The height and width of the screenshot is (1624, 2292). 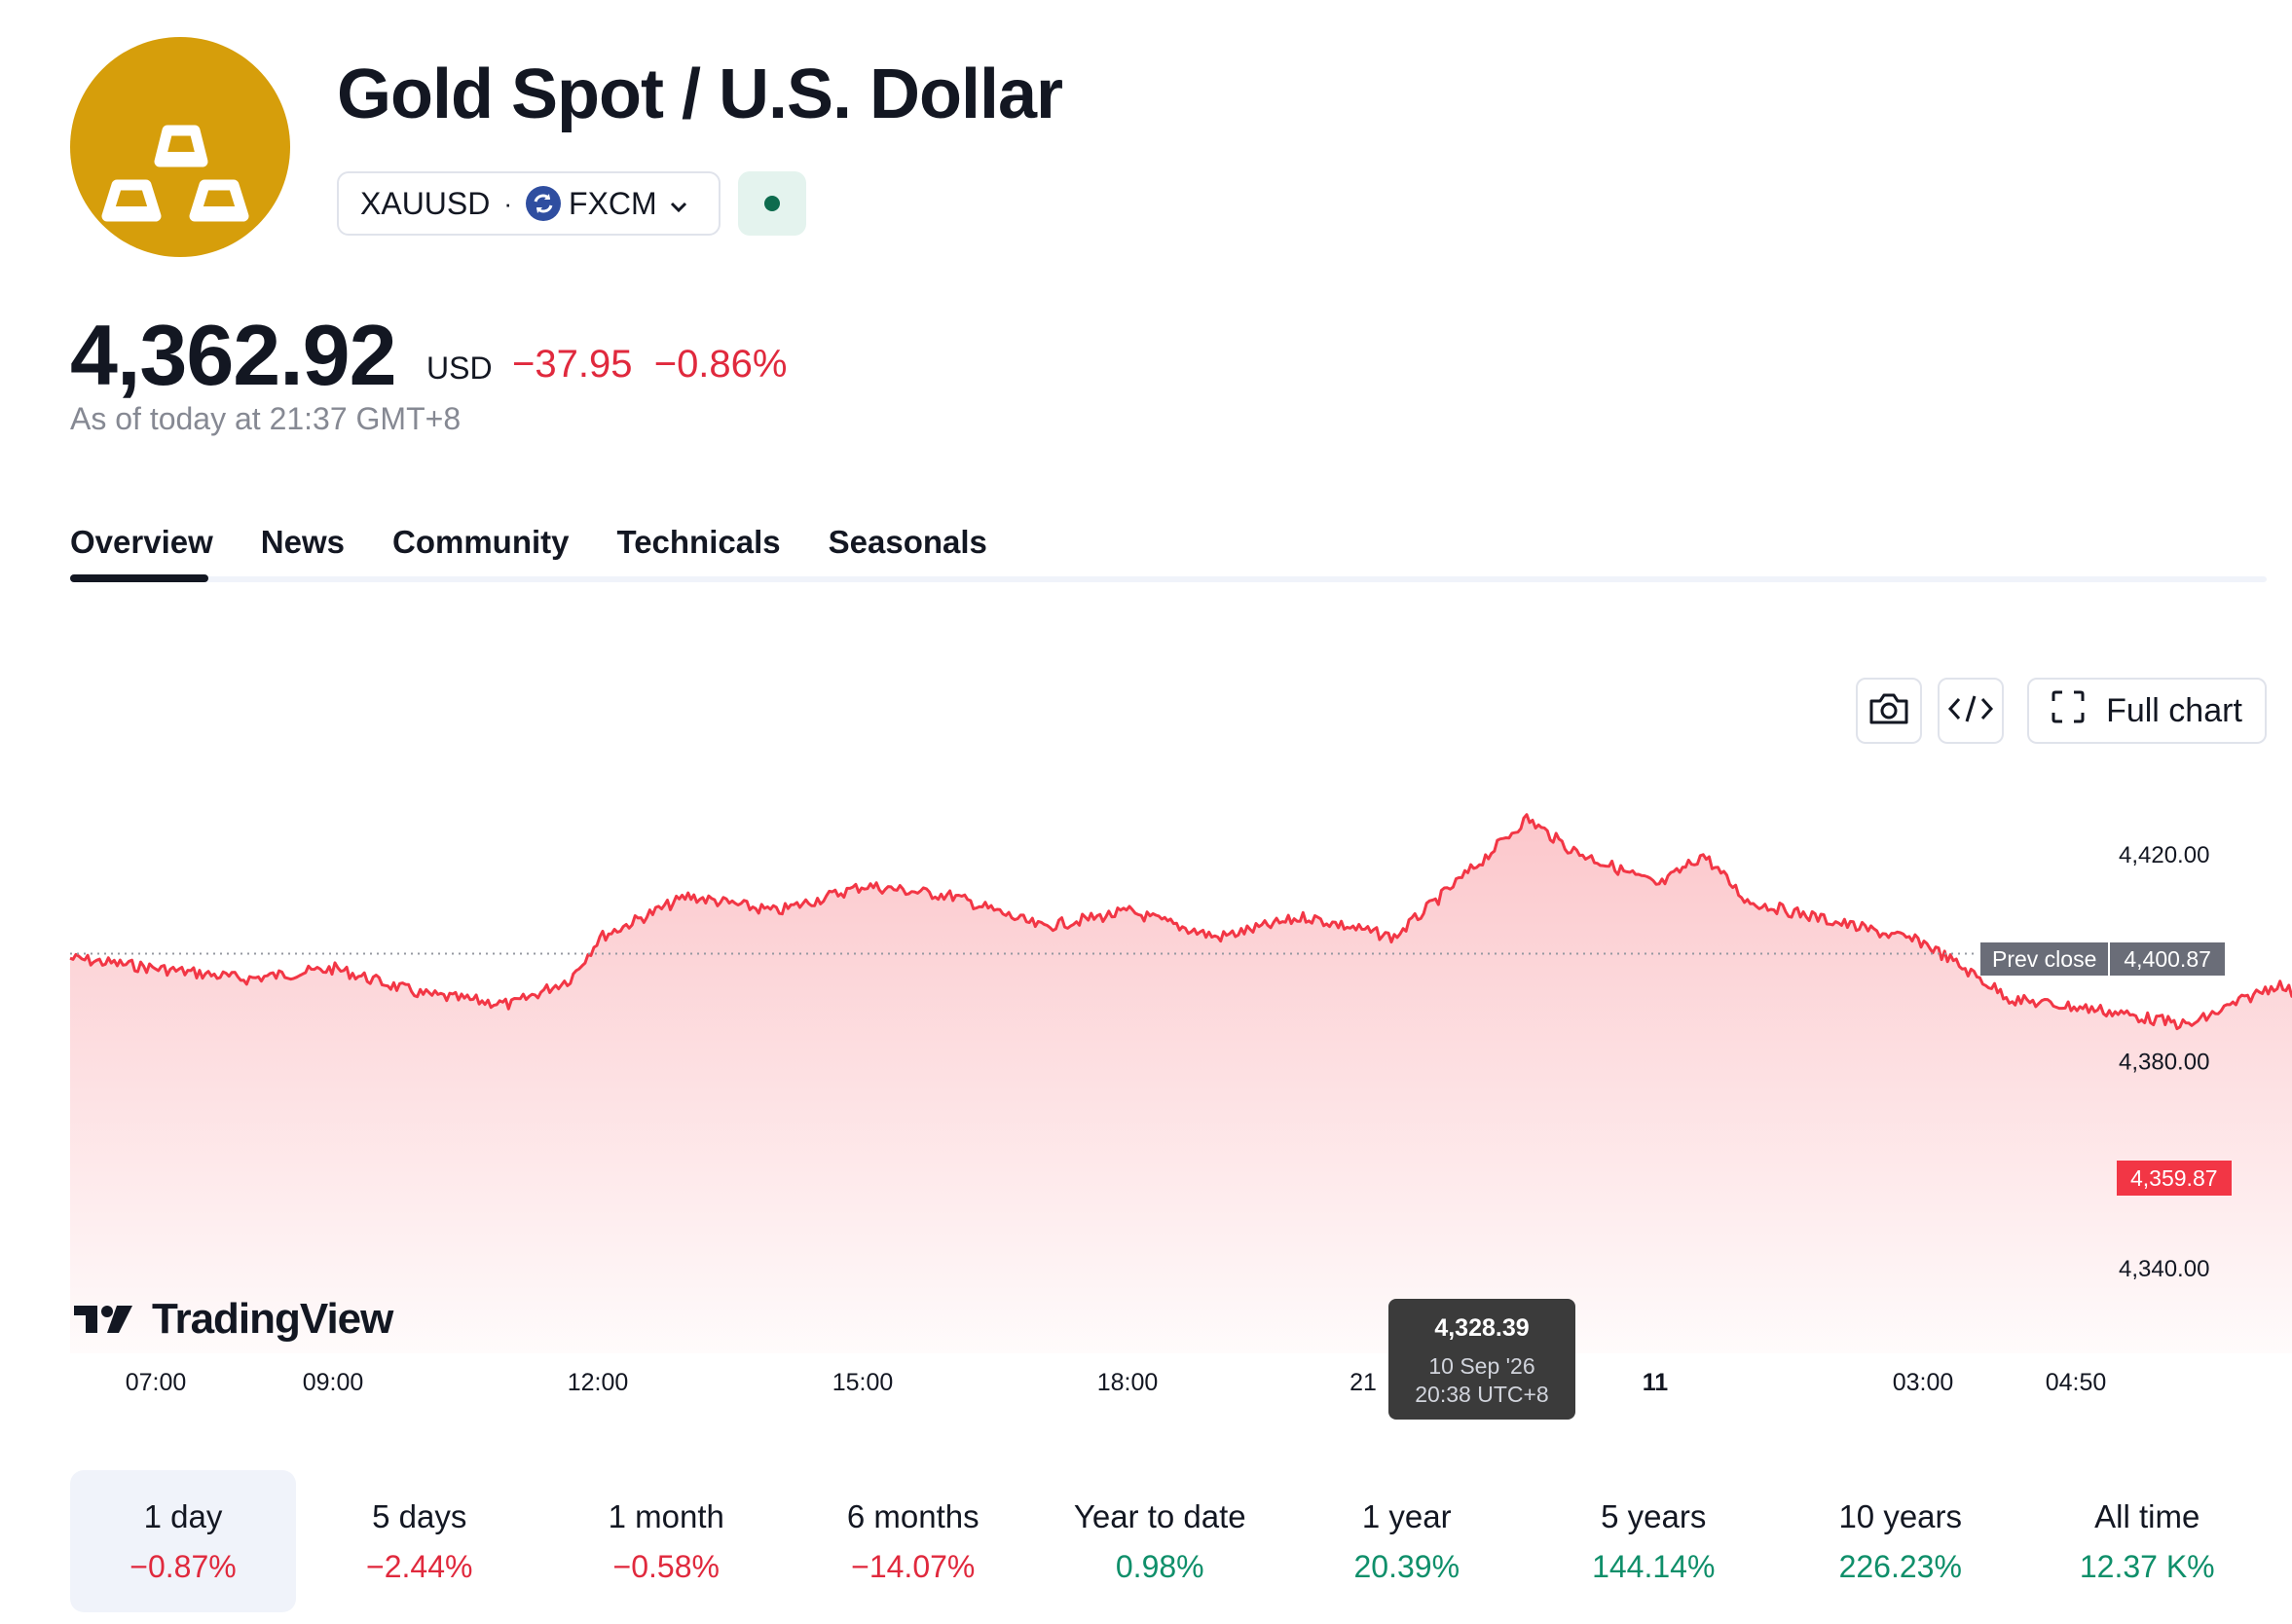 I want to click on range-label: Year to date, so click(x=1159, y=1515).